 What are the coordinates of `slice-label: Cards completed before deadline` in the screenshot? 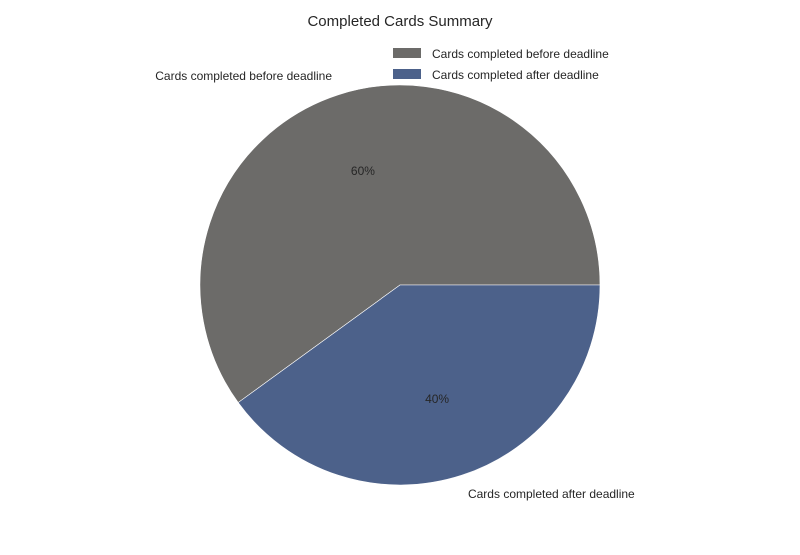 It's located at (243, 76).